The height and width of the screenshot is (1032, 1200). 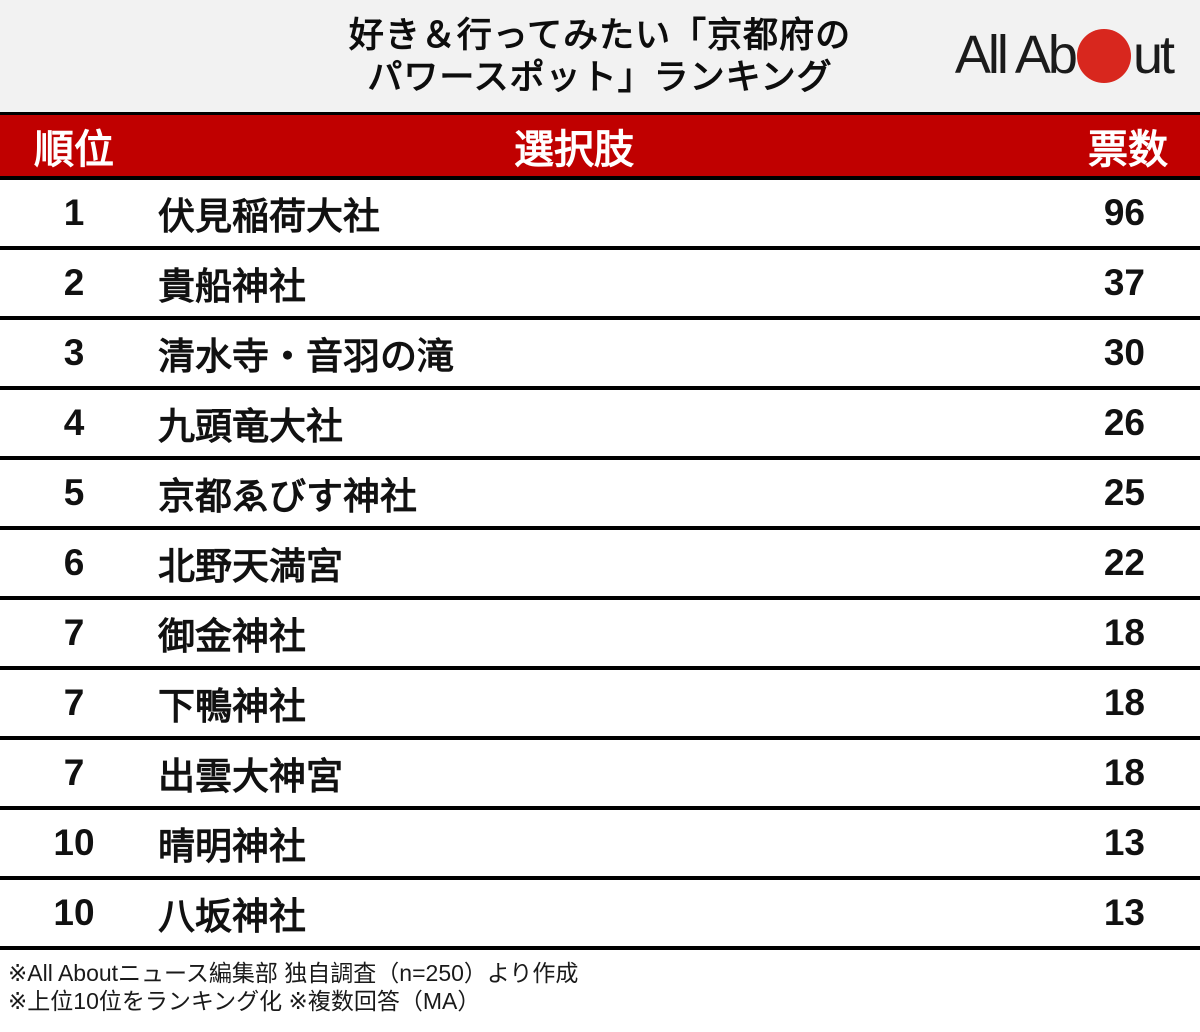 I want to click on footnote-2: ※上位10位をランキング化 ※複数回答（MA）, so click(x=244, y=1001).